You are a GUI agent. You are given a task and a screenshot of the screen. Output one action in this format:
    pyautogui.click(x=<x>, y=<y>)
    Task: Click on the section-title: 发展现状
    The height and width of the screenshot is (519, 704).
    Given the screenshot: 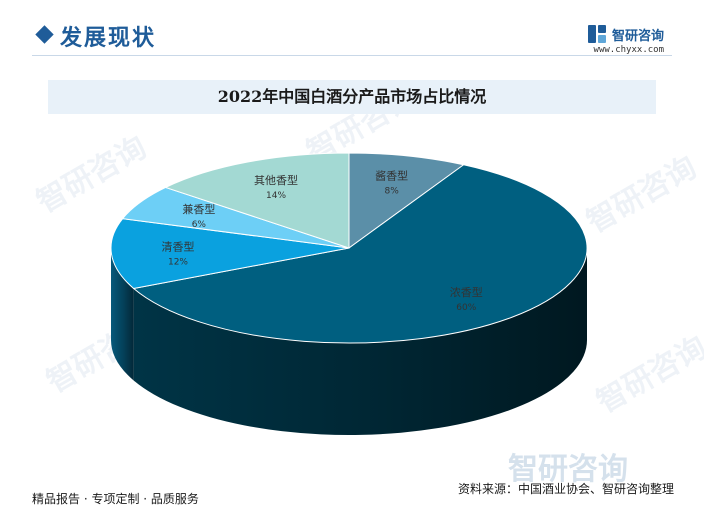 What is the action you would take?
    pyautogui.click(x=108, y=38)
    